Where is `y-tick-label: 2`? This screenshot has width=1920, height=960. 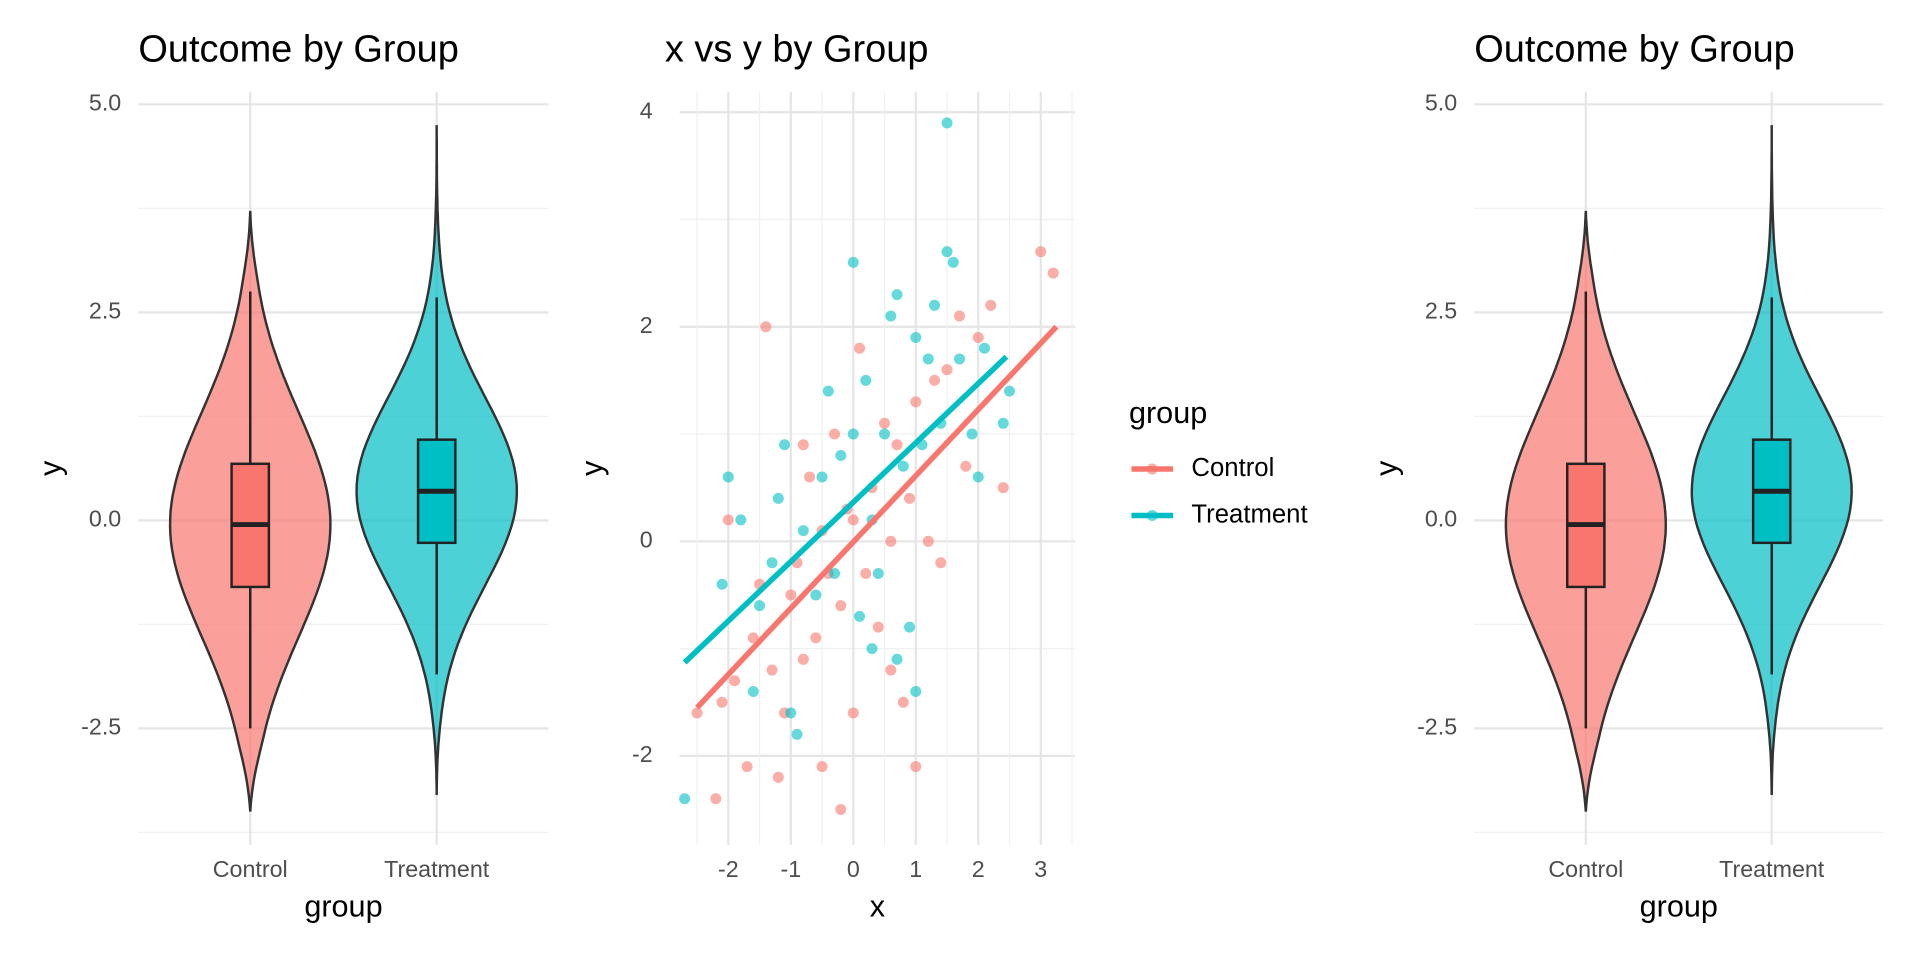
y-tick-label: 2 is located at coordinates (646, 325).